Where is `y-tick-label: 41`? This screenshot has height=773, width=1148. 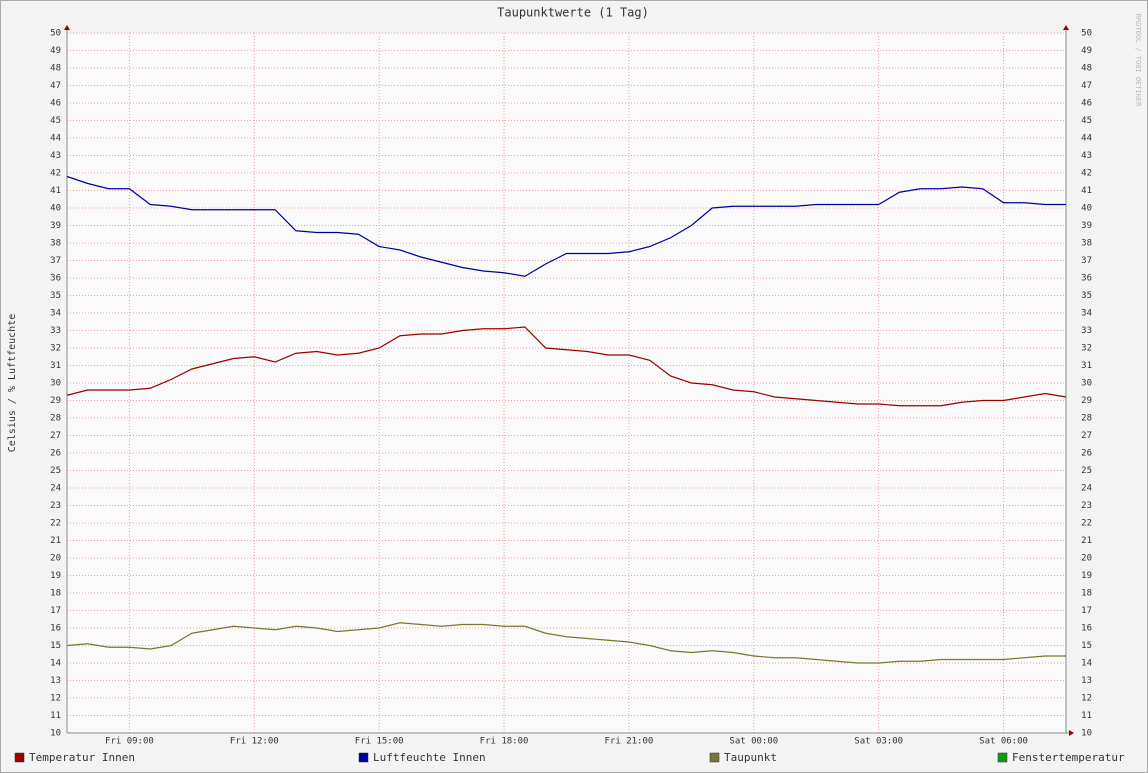 y-tick-label: 41 is located at coordinates (55, 191).